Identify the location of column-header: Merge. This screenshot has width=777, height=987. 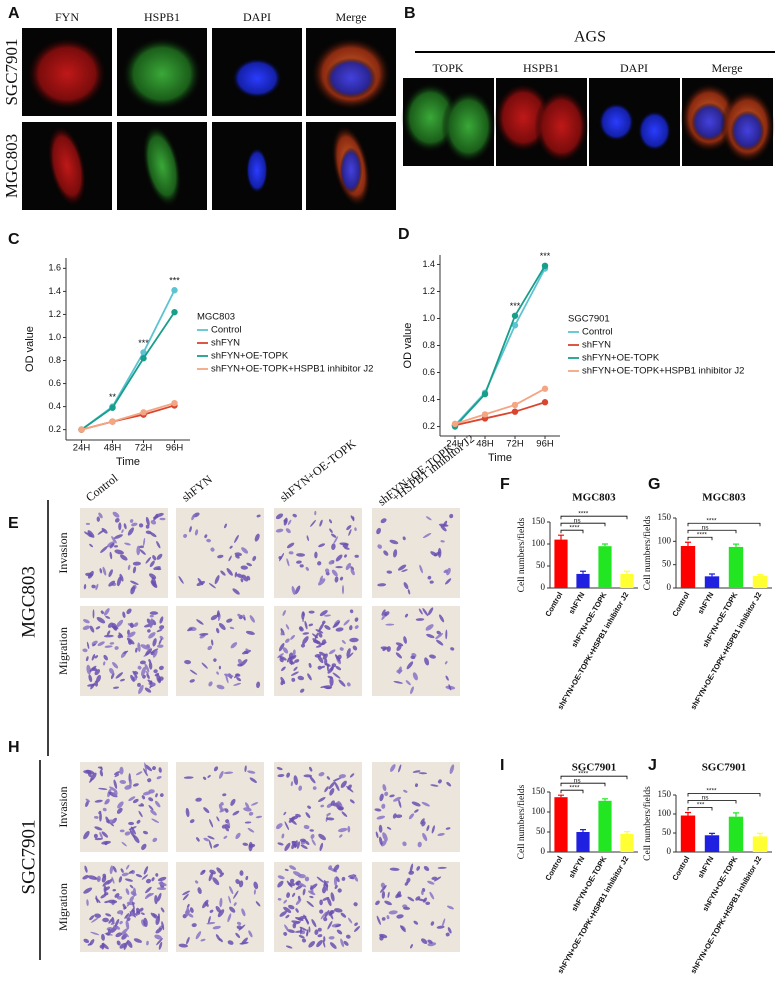
(726, 68).